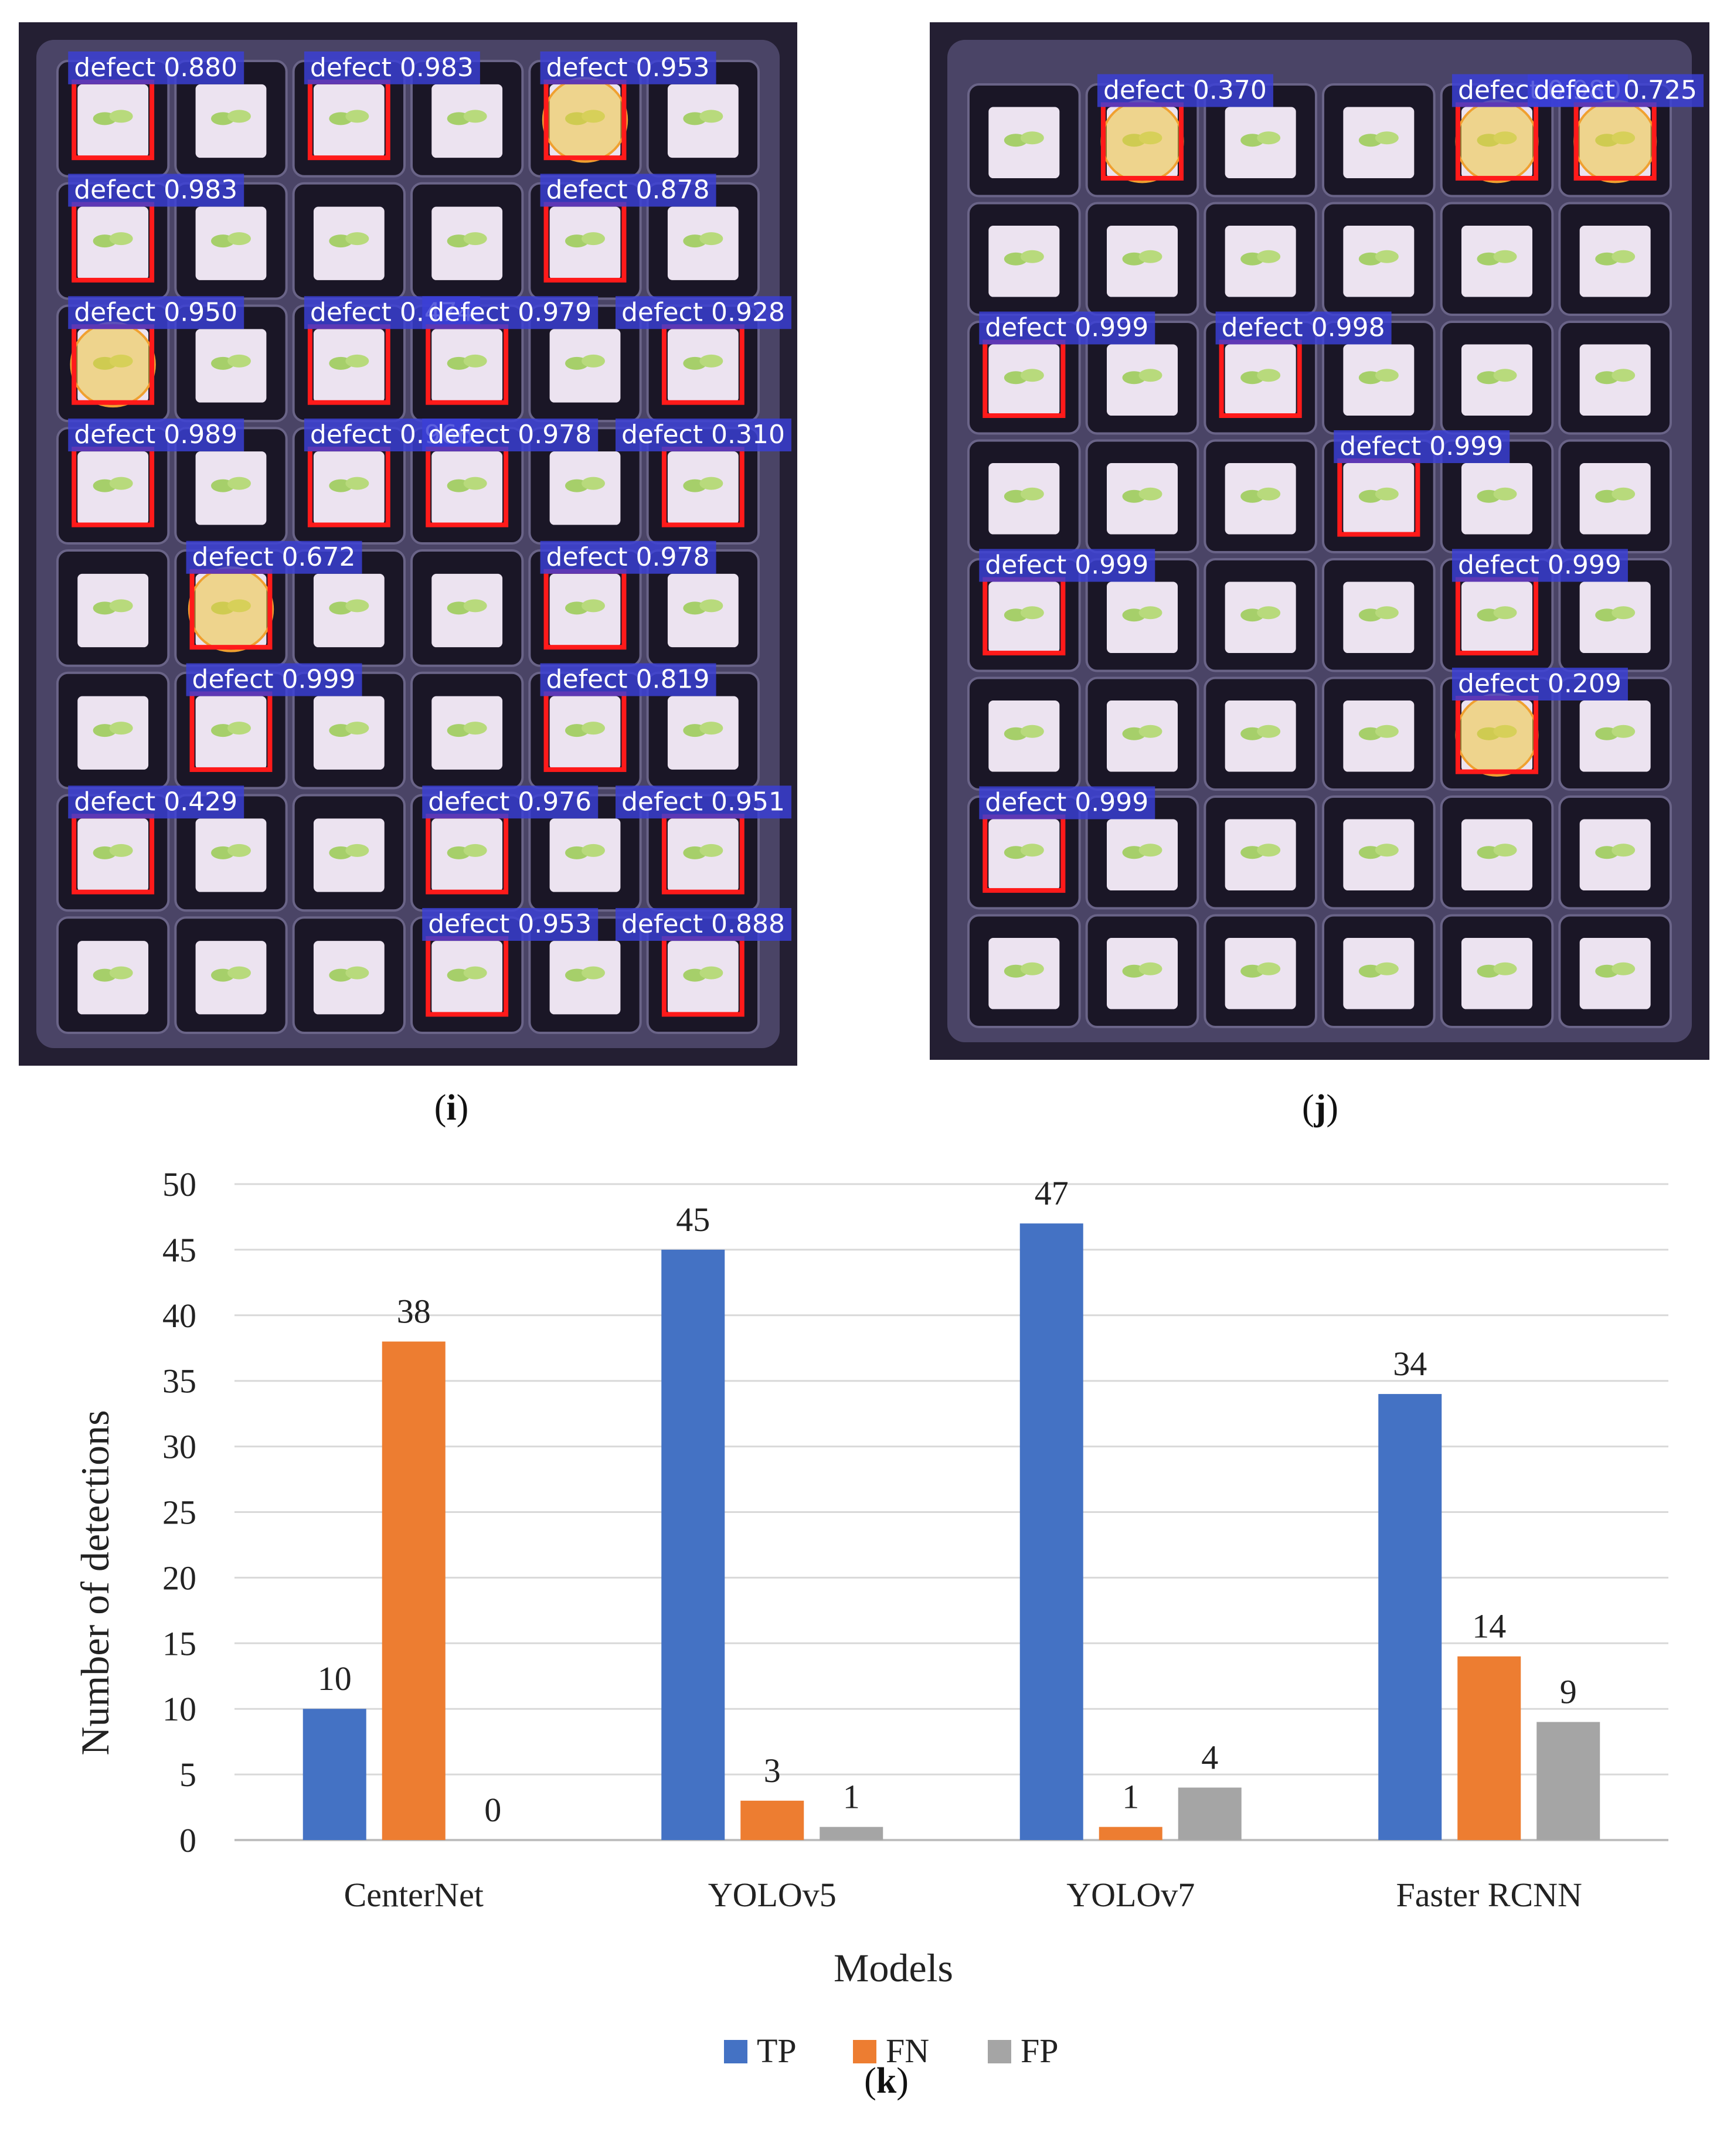 The image size is (1727, 2156). Describe the element at coordinates (1568, 1692) in the screenshot. I see `data-label: 9` at that location.